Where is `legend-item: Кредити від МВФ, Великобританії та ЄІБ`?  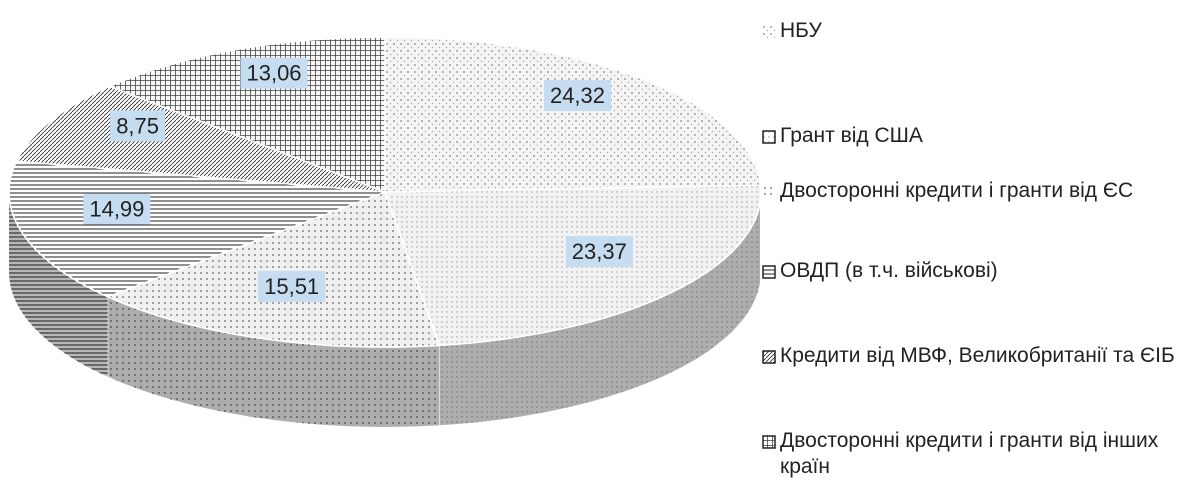 legend-item: Кредити від МВФ, Великобританії та ЄІБ is located at coordinates (980, 356).